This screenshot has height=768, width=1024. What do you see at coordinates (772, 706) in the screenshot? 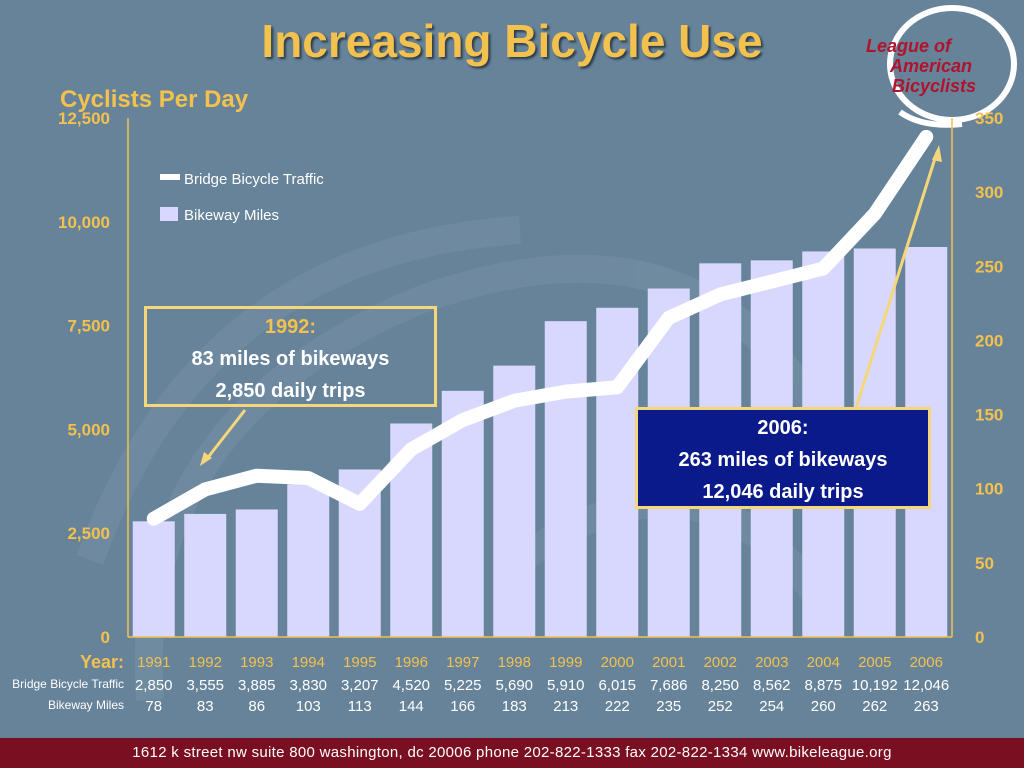
I see `miles-cell: 254` at bounding box center [772, 706].